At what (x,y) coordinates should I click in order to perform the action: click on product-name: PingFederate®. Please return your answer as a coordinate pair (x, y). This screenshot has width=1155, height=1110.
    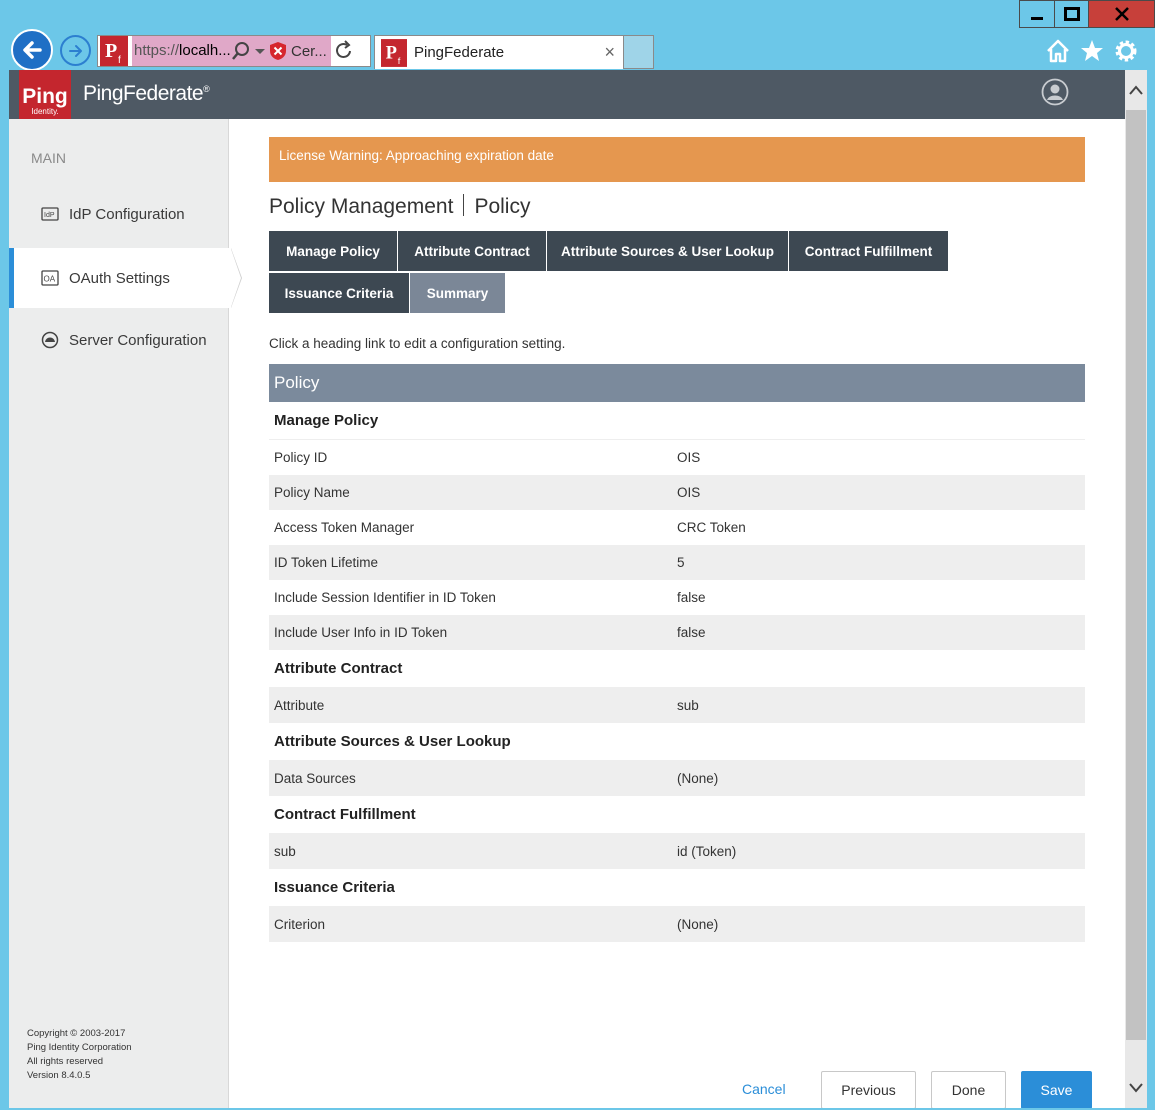
    Looking at the image, I should click on (146, 93).